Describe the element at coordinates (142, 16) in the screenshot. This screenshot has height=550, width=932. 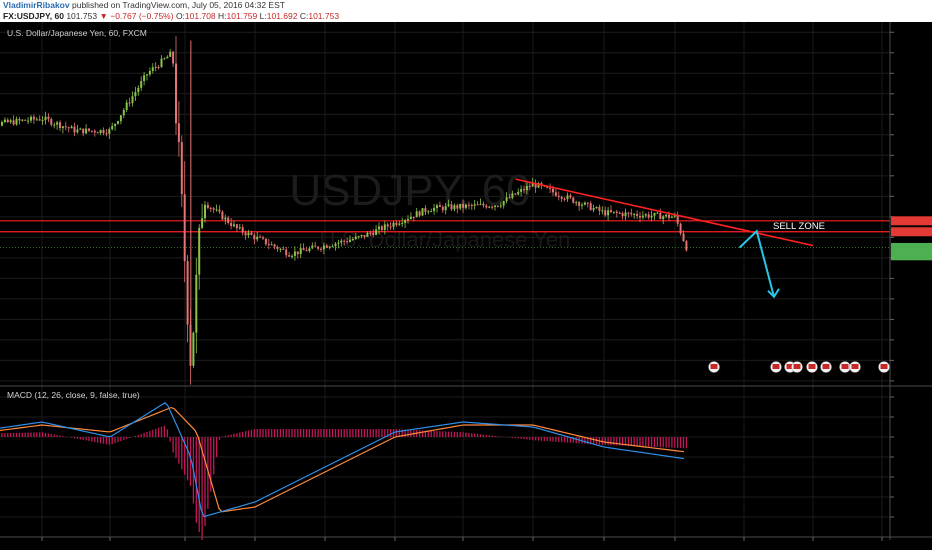
I see `price-change: −0.767 (−0.75%)` at that location.